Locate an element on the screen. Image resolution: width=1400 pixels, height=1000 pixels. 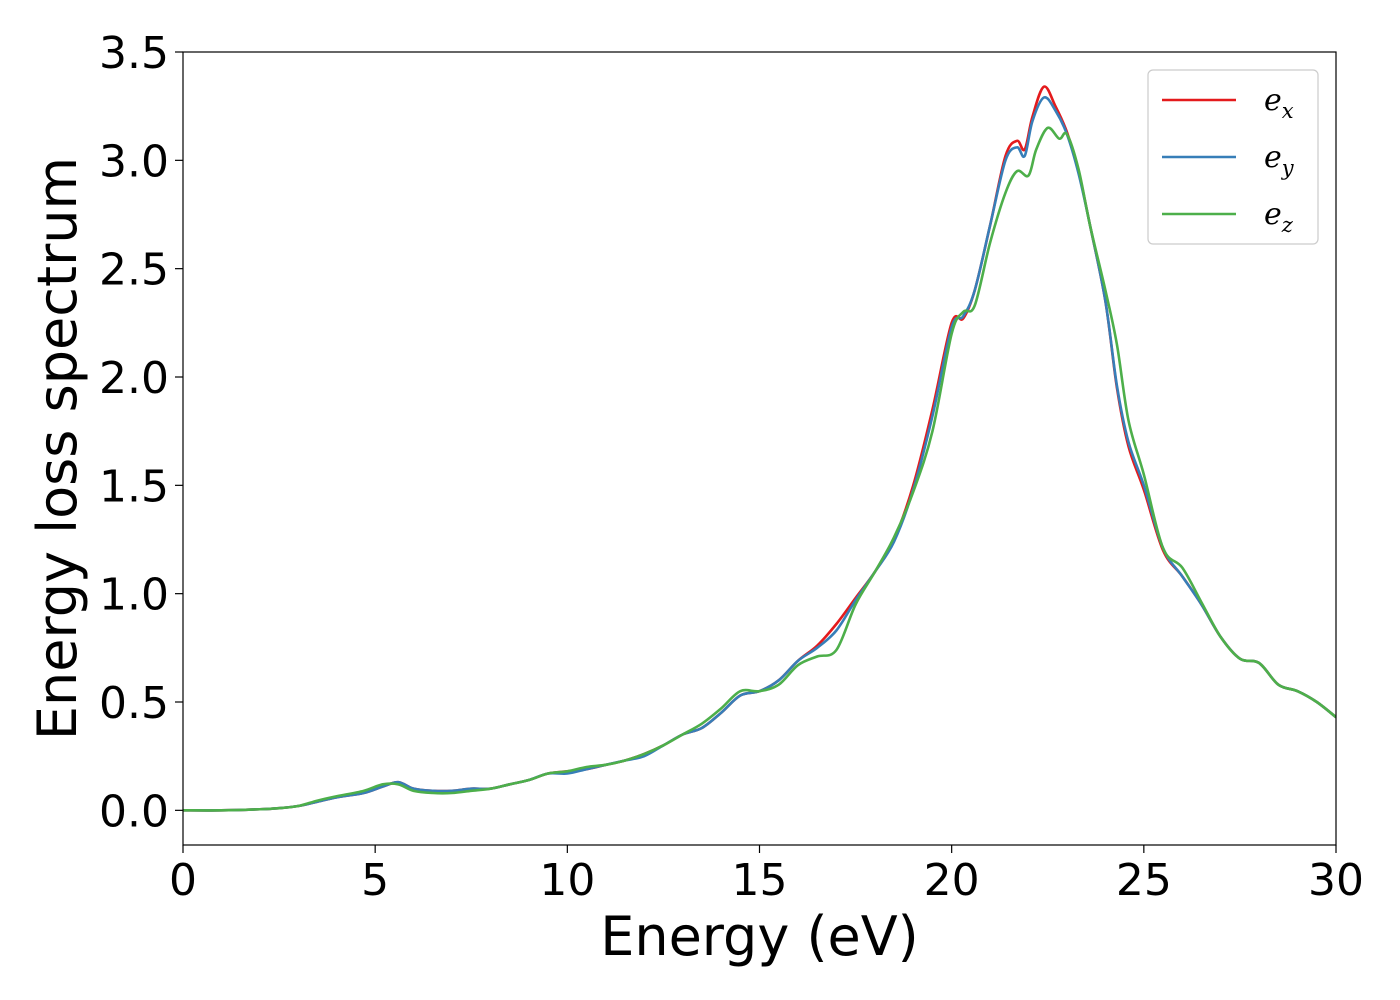
x-tick-label: 5 is located at coordinates (375, 880).